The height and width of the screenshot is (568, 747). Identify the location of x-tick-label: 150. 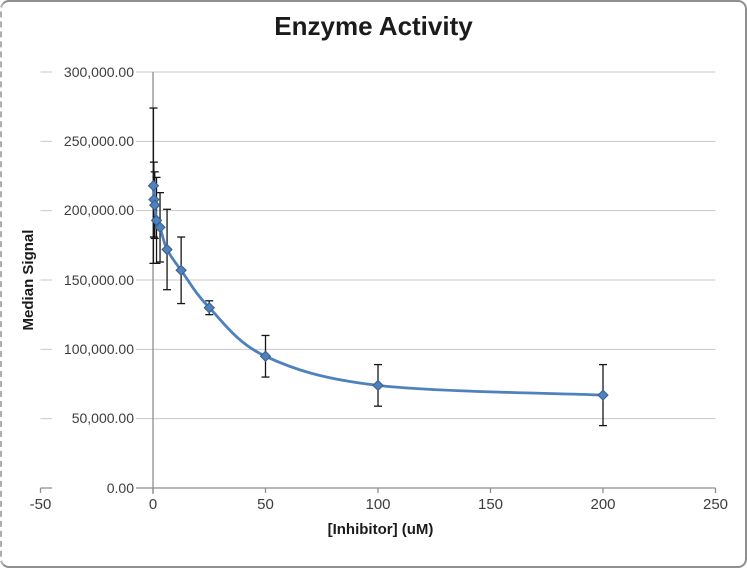
(490, 504).